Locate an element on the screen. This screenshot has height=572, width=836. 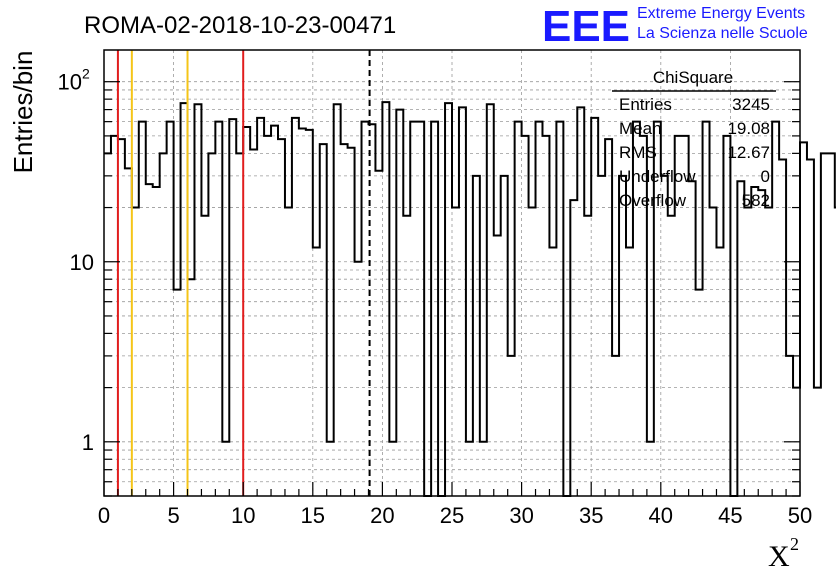
y-tick-label: 10 is located at coordinates (82, 262).